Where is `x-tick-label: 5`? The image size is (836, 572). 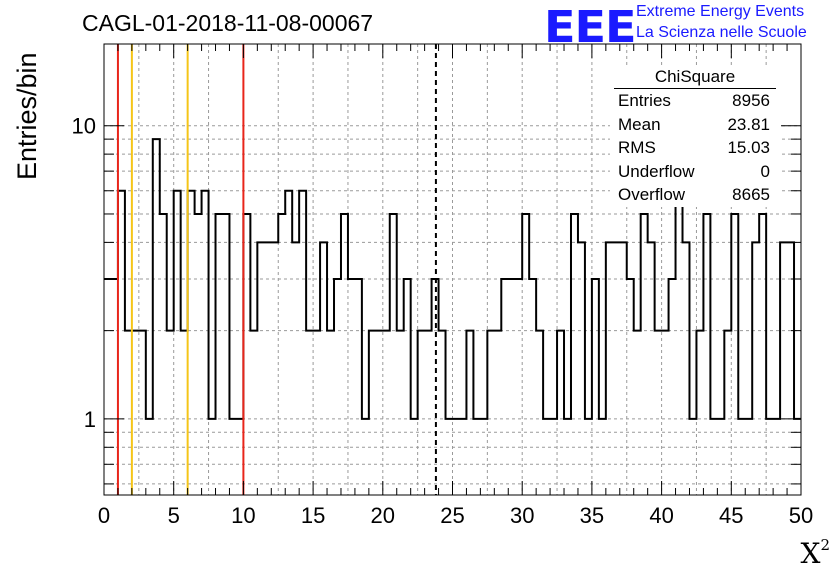
x-tick-label: 5 is located at coordinates (174, 515).